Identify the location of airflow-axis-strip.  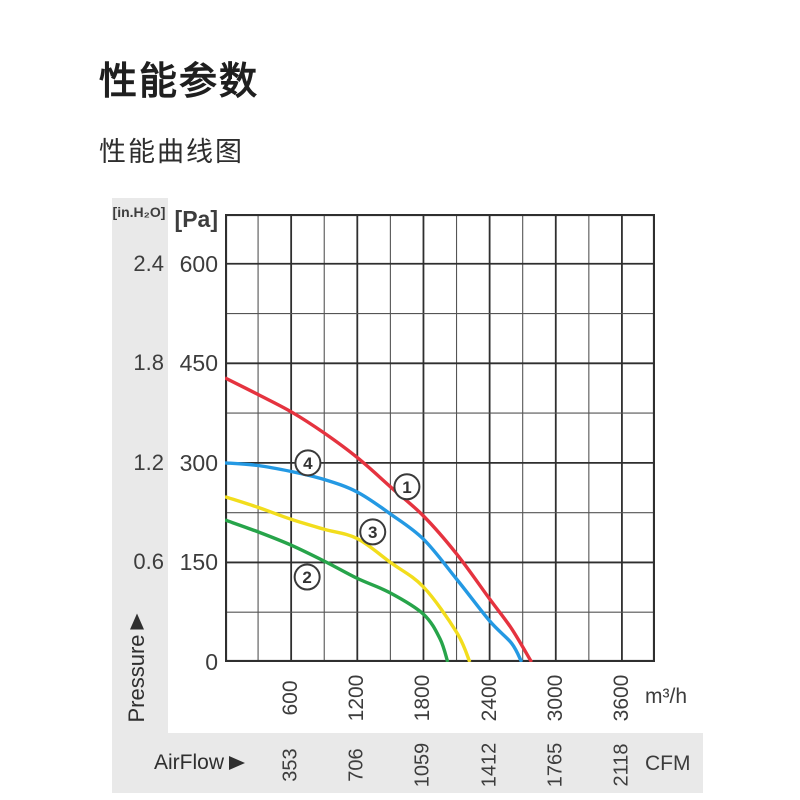
(407, 763).